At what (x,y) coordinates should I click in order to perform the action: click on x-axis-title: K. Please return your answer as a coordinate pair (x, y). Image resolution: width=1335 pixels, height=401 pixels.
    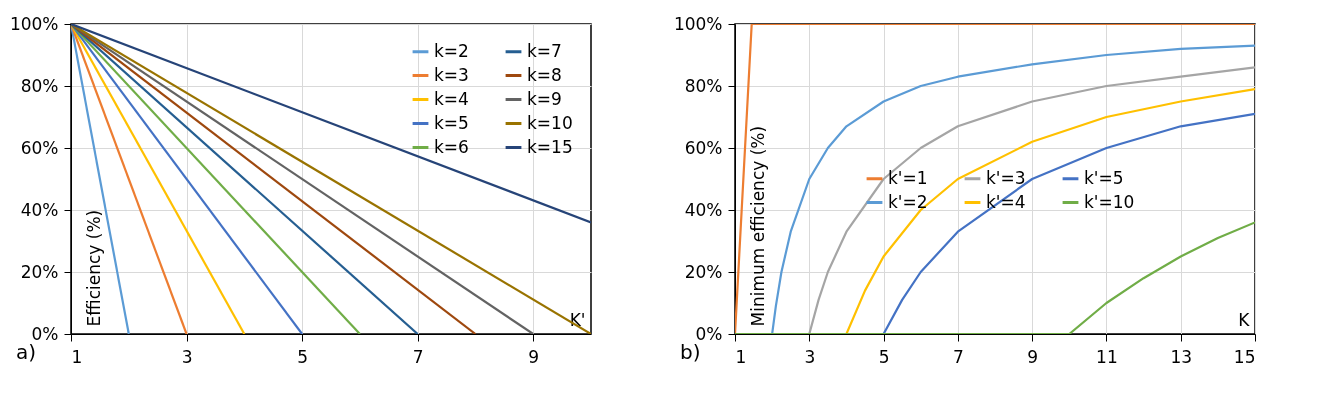
    Looking at the image, I should click on (1244, 319).